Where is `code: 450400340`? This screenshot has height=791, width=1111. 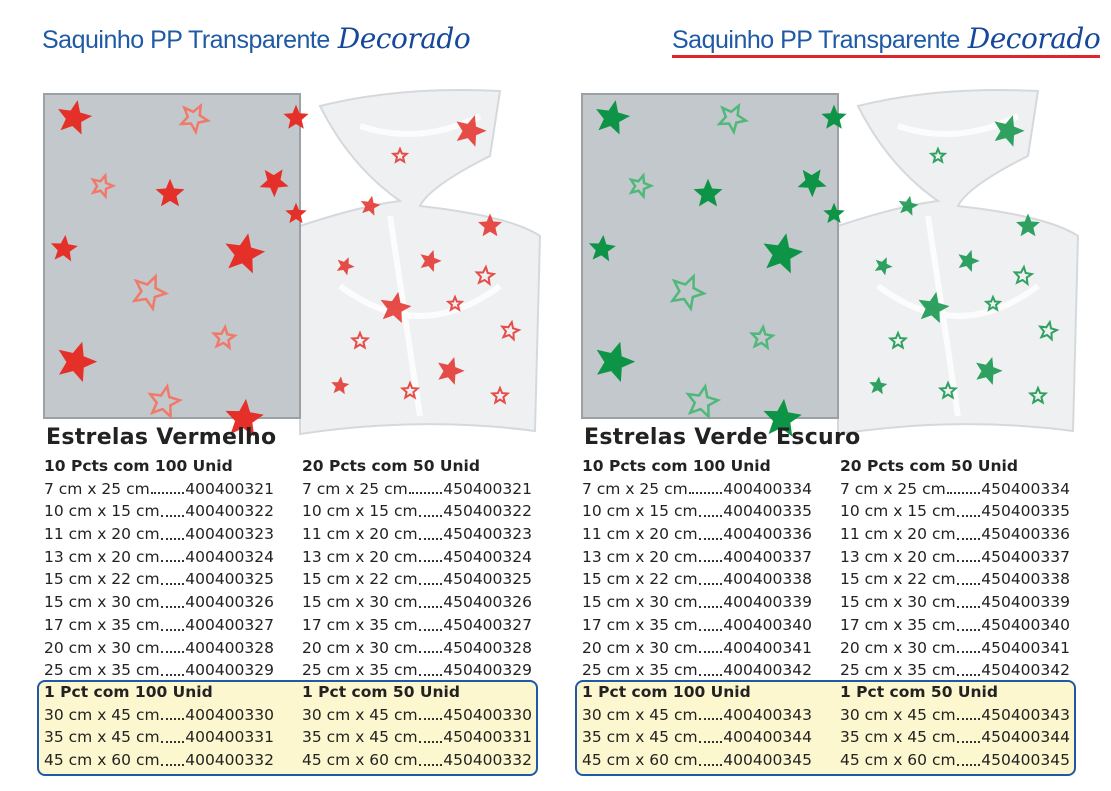
code: 450400340 is located at coordinates (1025, 624).